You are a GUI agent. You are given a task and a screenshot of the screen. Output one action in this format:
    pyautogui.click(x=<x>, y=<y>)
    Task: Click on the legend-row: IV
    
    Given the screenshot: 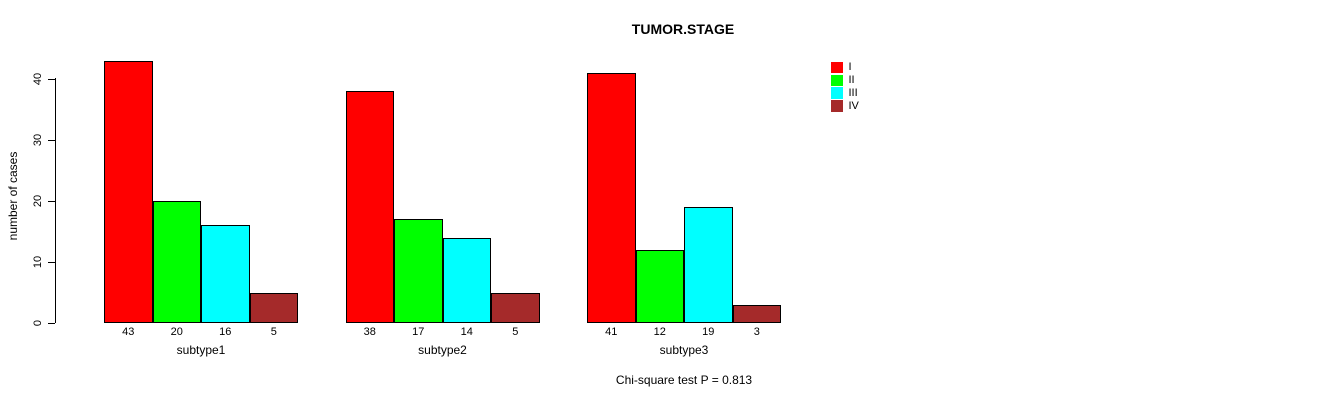 What is the action you would take?
    pyautogui.click(x=845, y=106)
    